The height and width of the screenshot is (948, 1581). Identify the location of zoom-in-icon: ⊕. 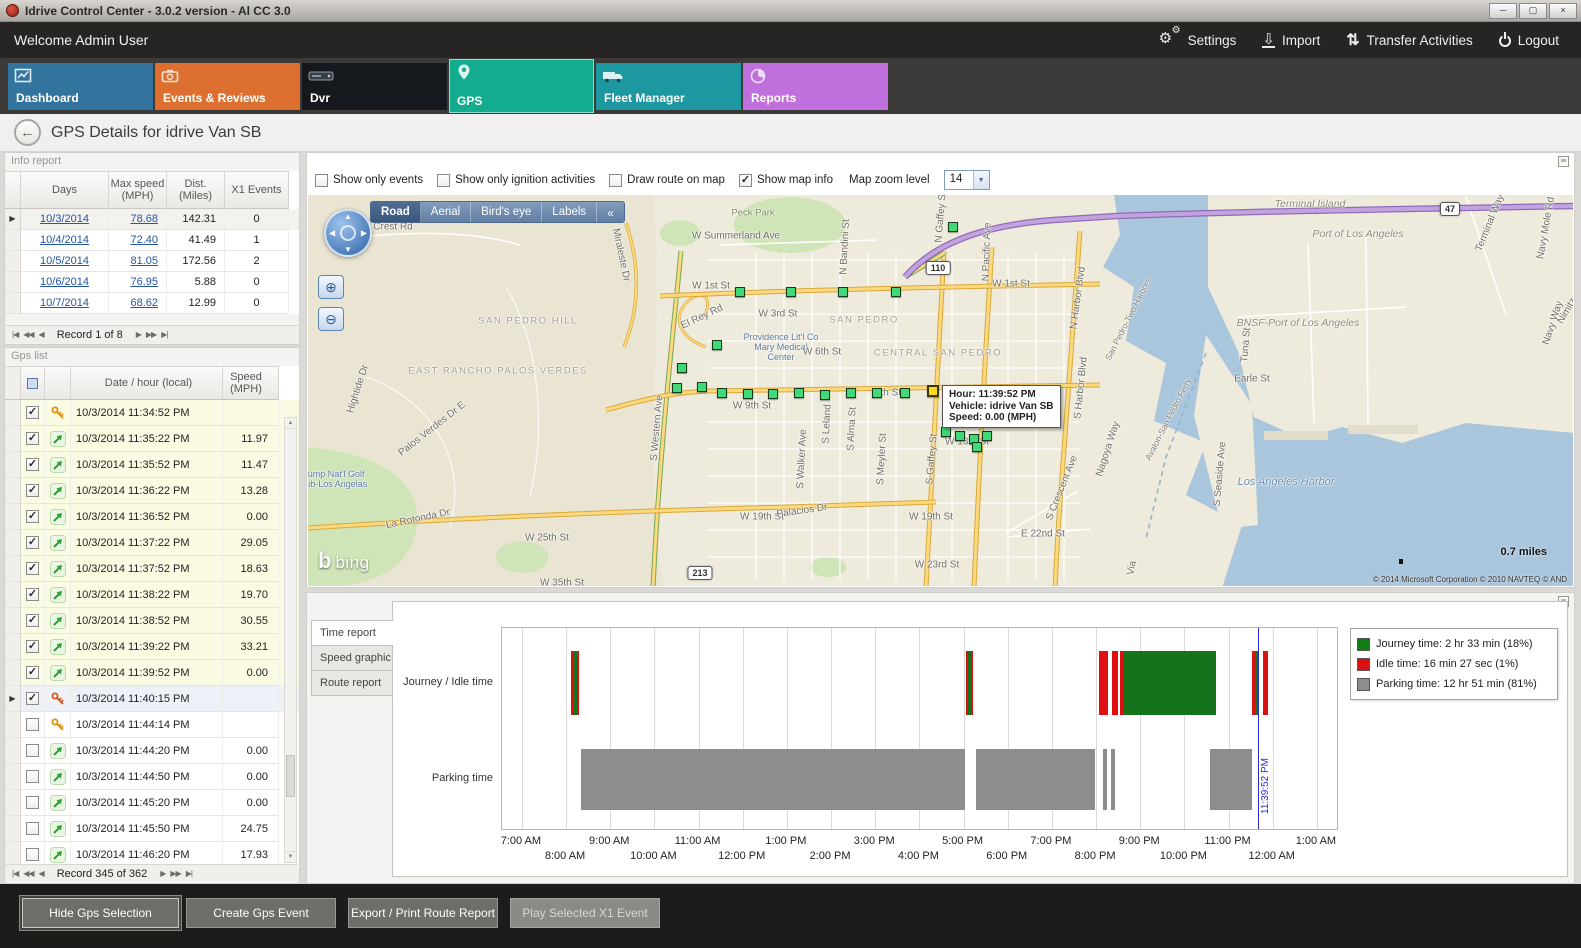
(331, 287).